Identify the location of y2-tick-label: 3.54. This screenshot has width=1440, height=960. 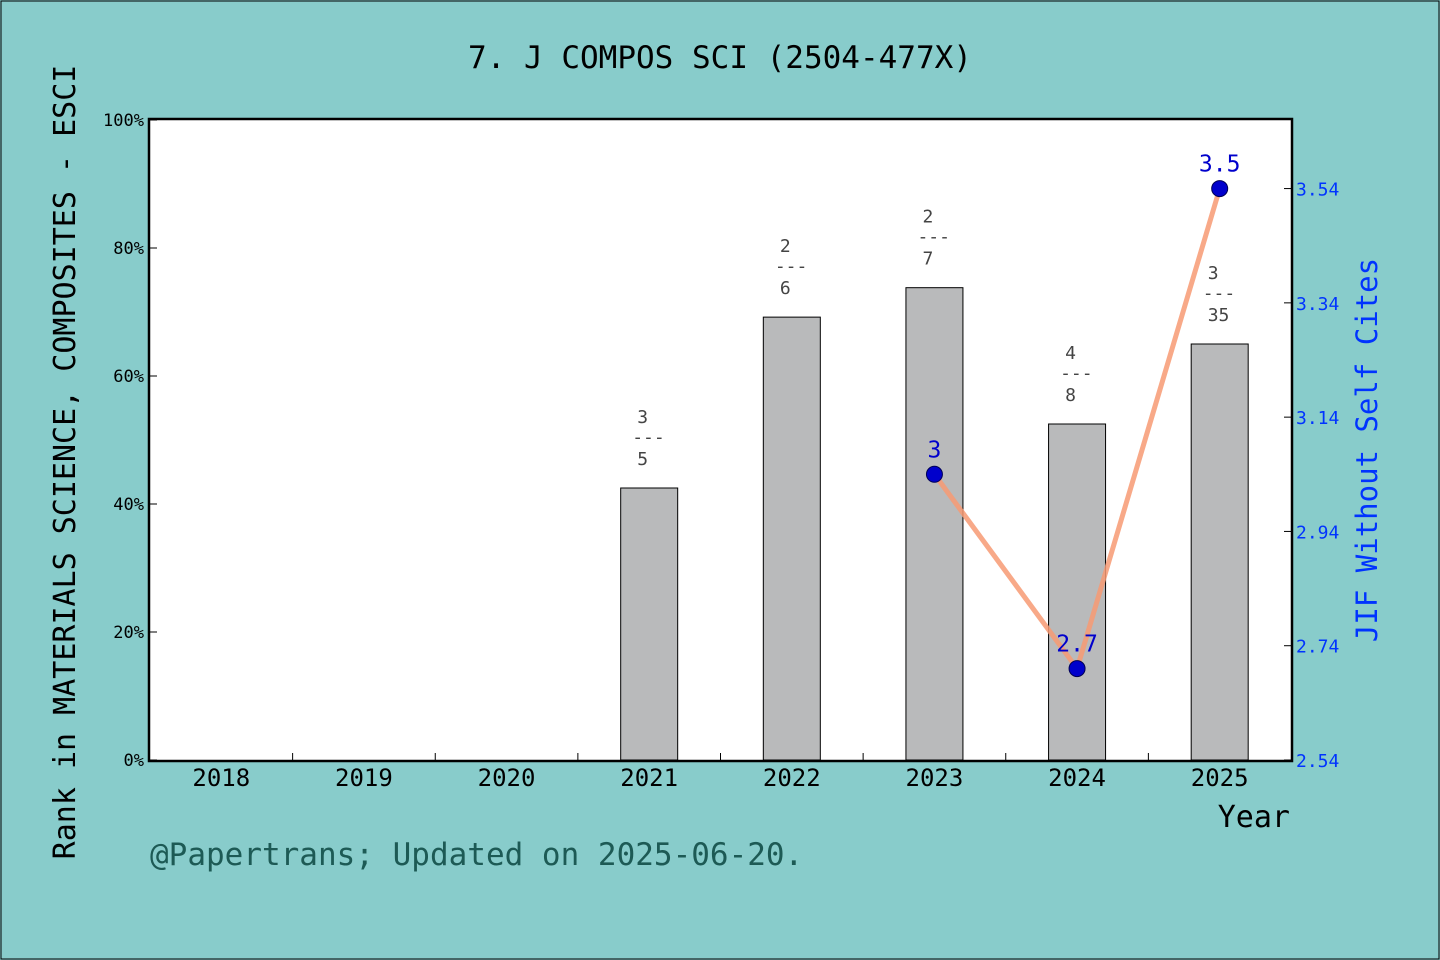
(1317, 190).